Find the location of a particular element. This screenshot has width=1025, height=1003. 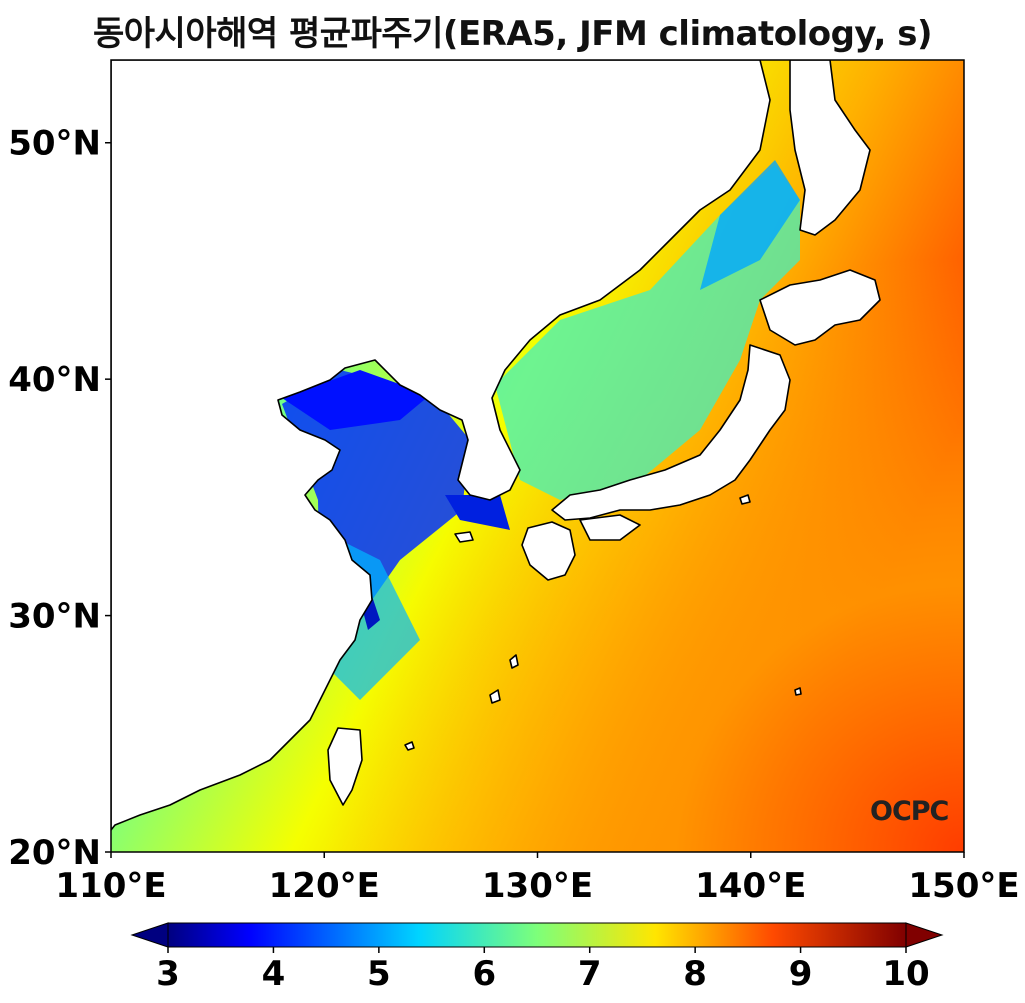

lon-tick-label: 130°E is located at coordinates (537, 886).